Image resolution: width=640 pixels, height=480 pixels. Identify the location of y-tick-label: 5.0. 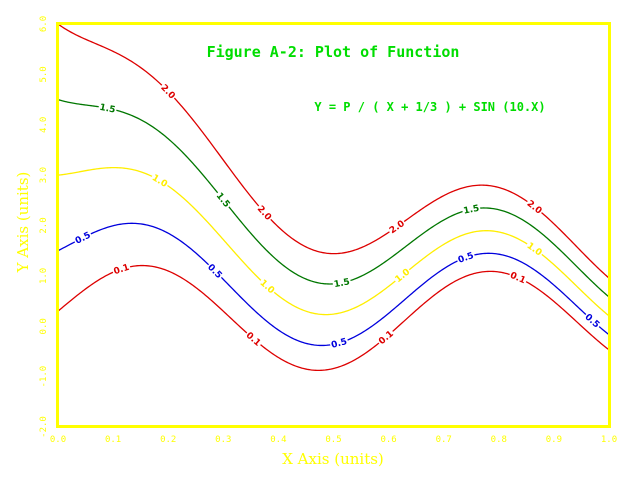
(44, 74).